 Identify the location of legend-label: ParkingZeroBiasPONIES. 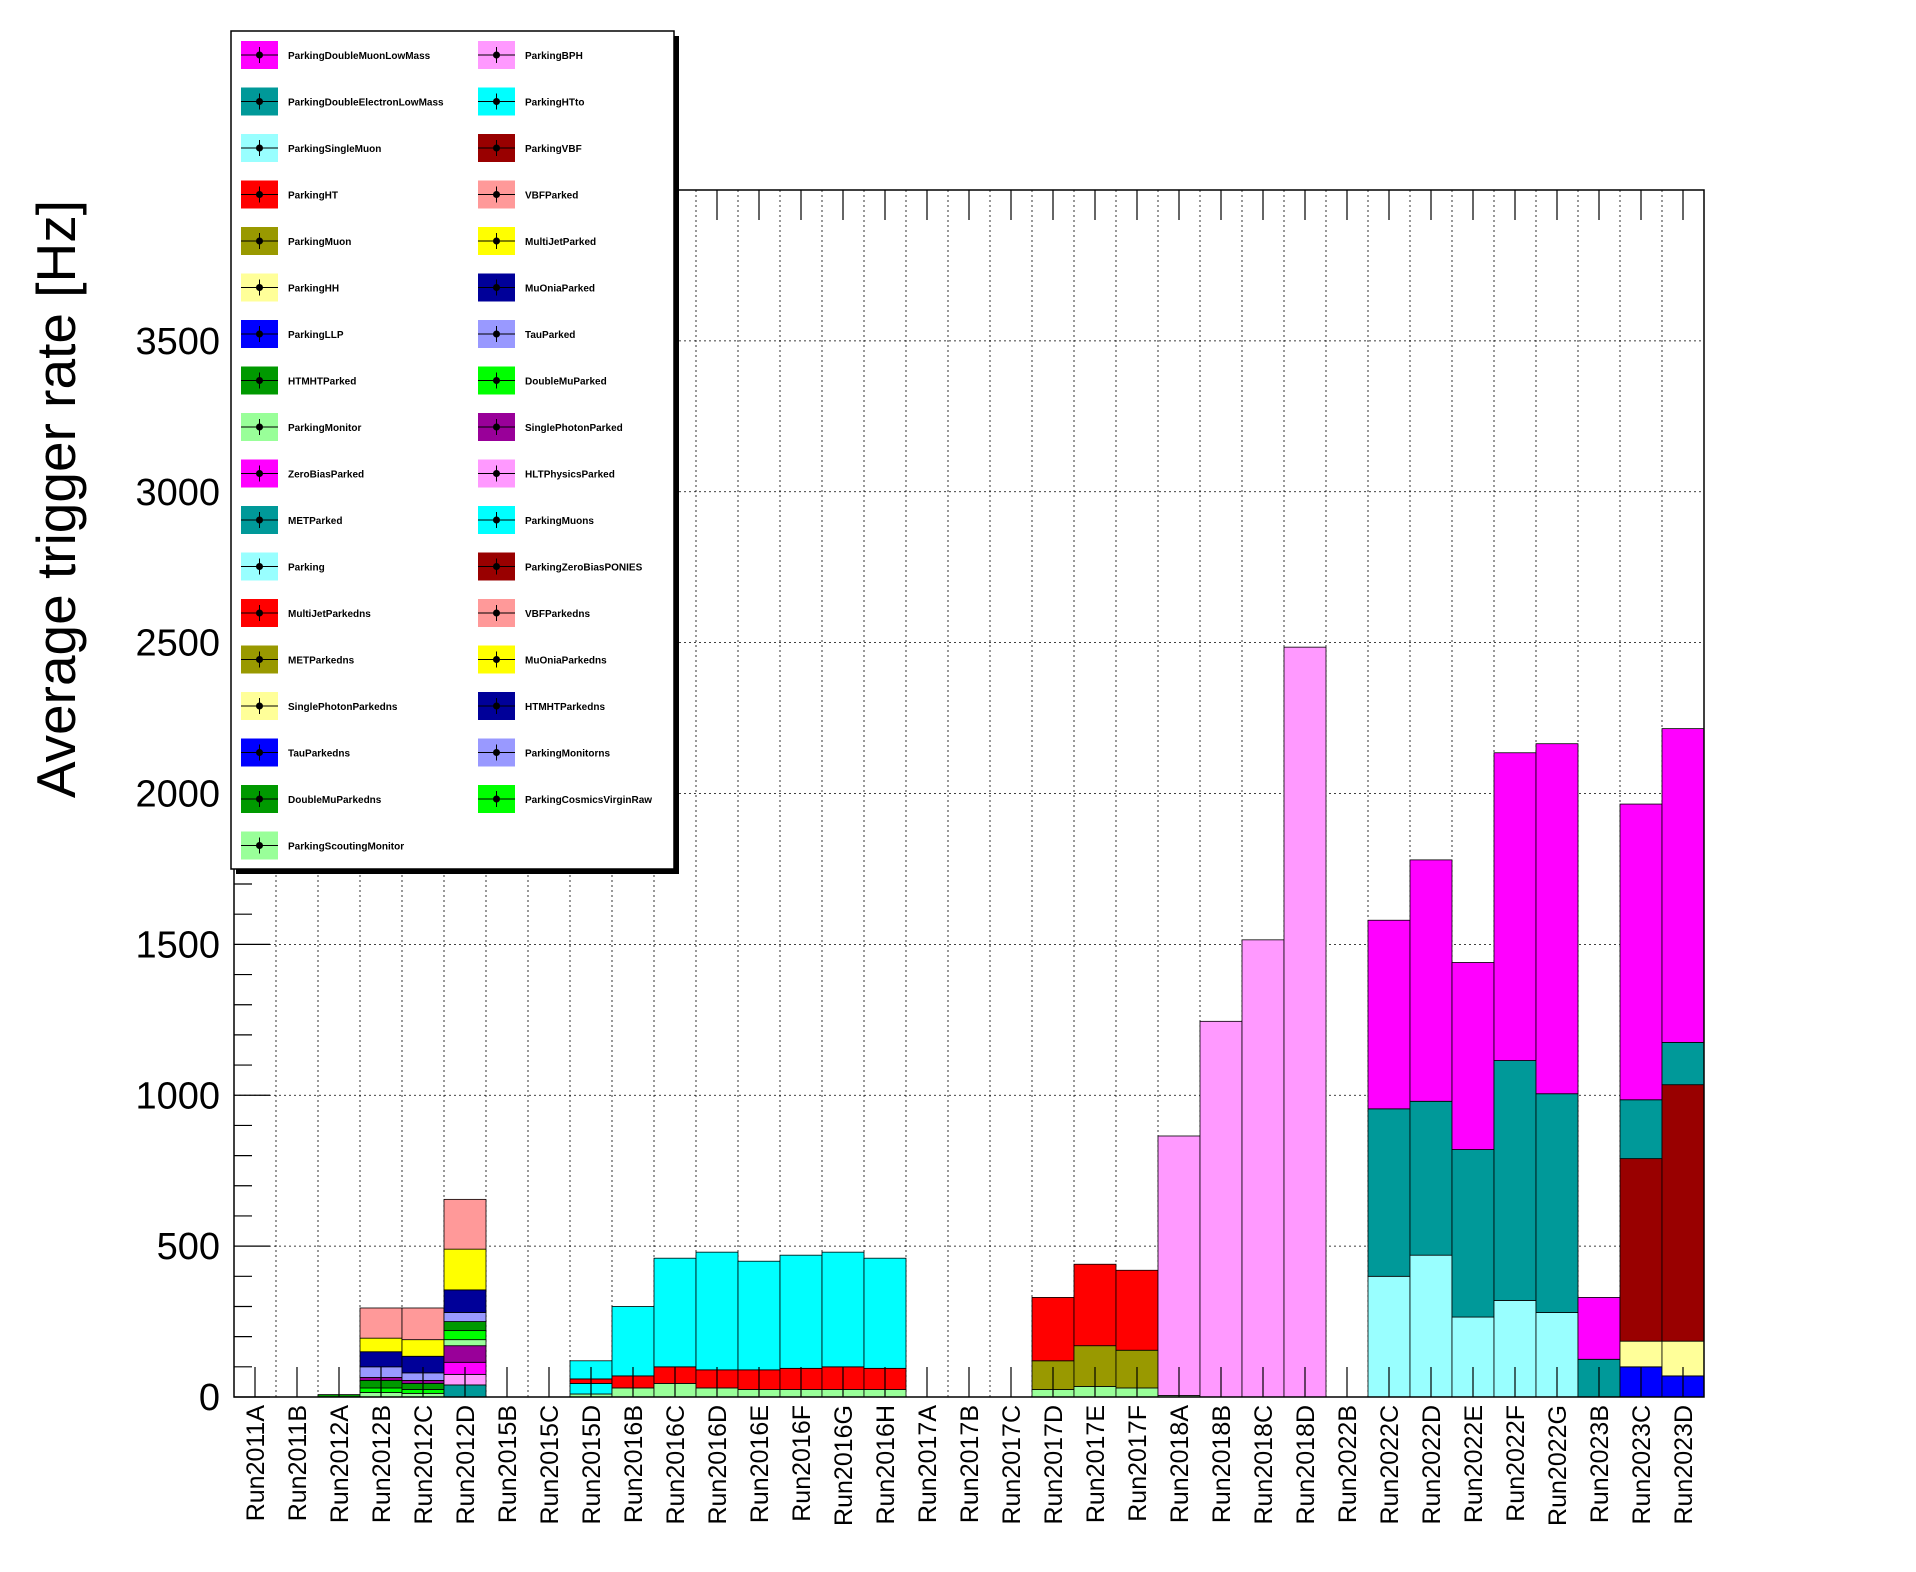
(584, 568).